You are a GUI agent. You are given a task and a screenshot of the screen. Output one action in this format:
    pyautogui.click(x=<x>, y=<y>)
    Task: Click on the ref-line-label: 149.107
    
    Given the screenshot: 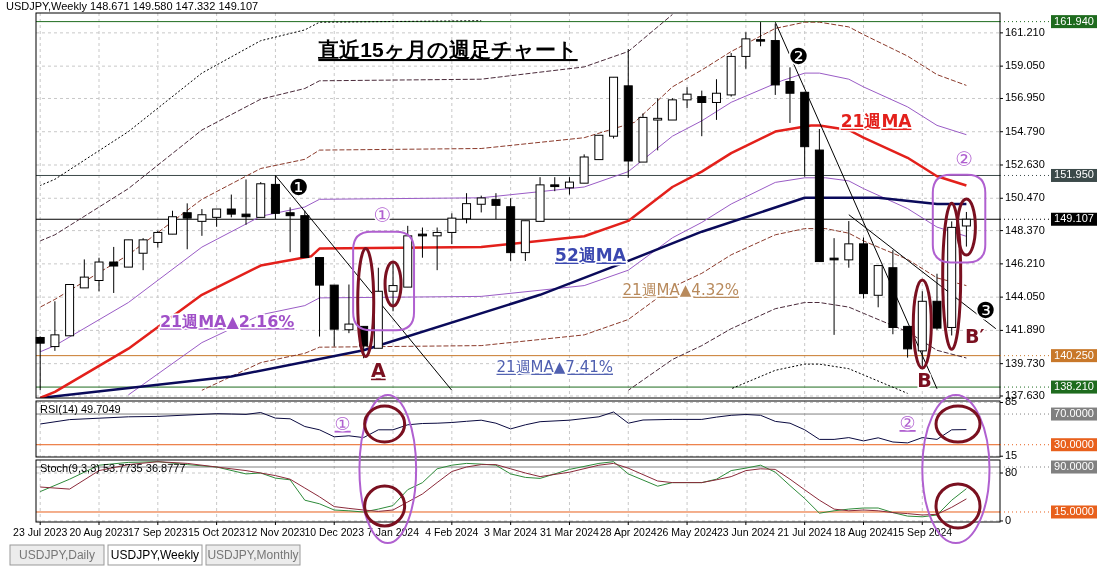 What is the action you would take?
    pyautogui.click(x=1074, y=218)
    